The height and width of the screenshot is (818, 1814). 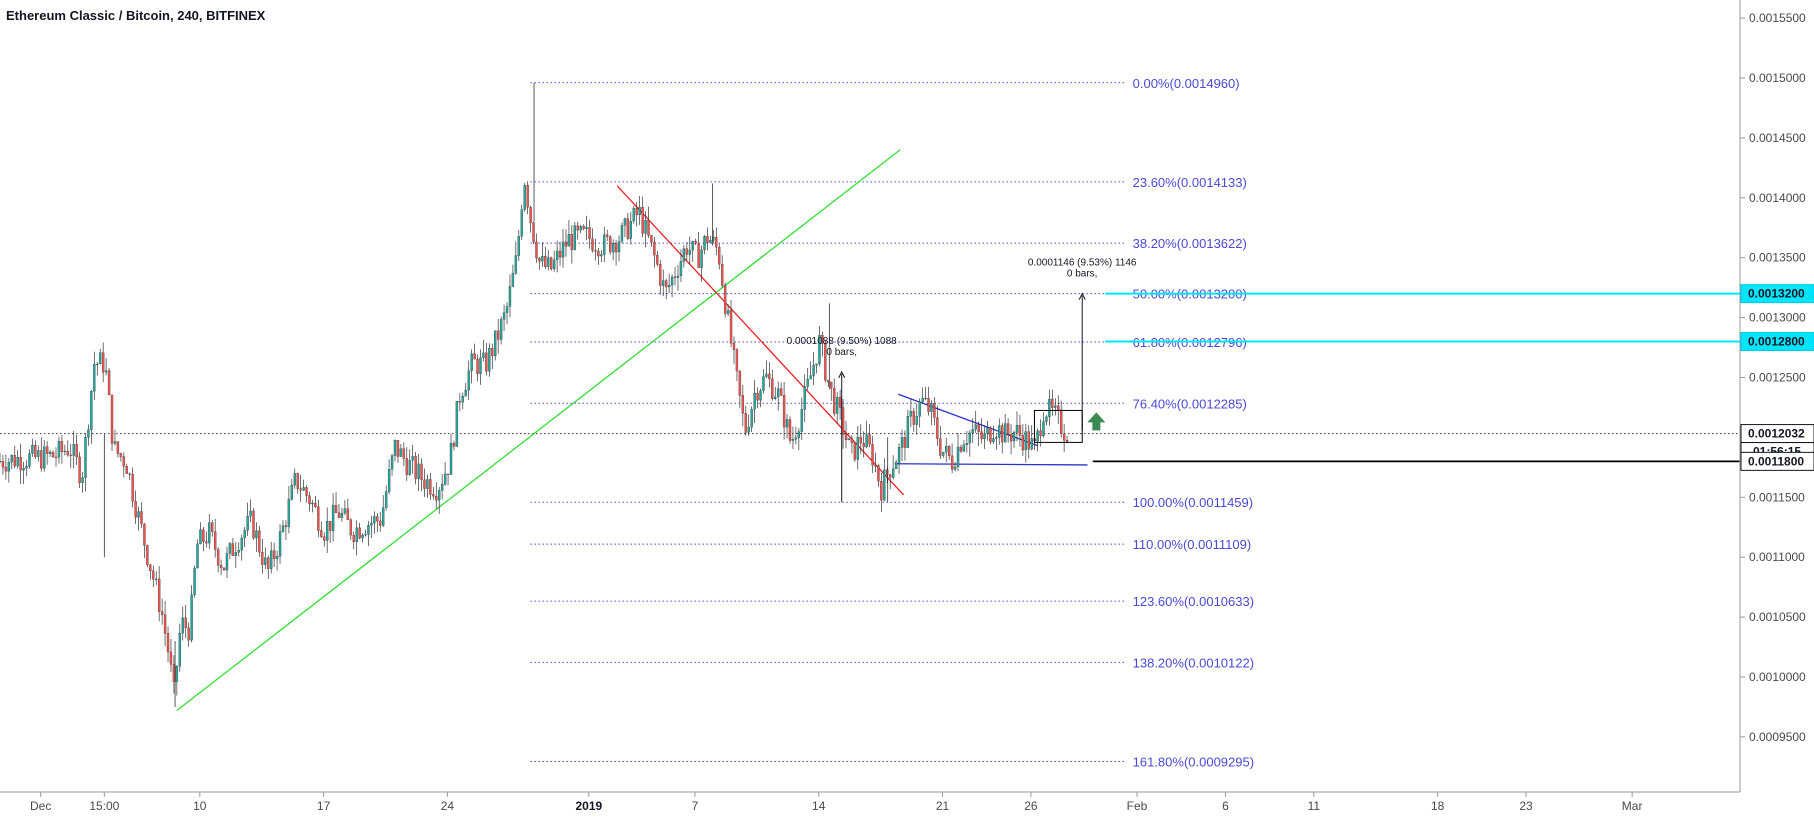 I want to click on x-tick-label: 2019, so click(x=588, y=806).